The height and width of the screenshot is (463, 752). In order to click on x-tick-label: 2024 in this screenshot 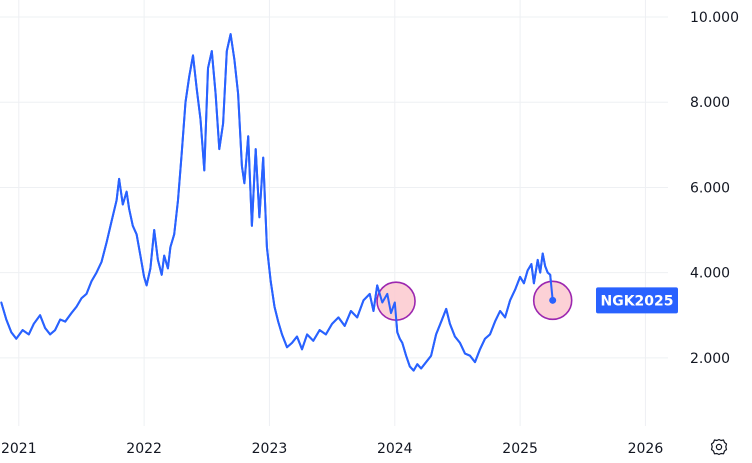, I will do `click(395, 449)`.